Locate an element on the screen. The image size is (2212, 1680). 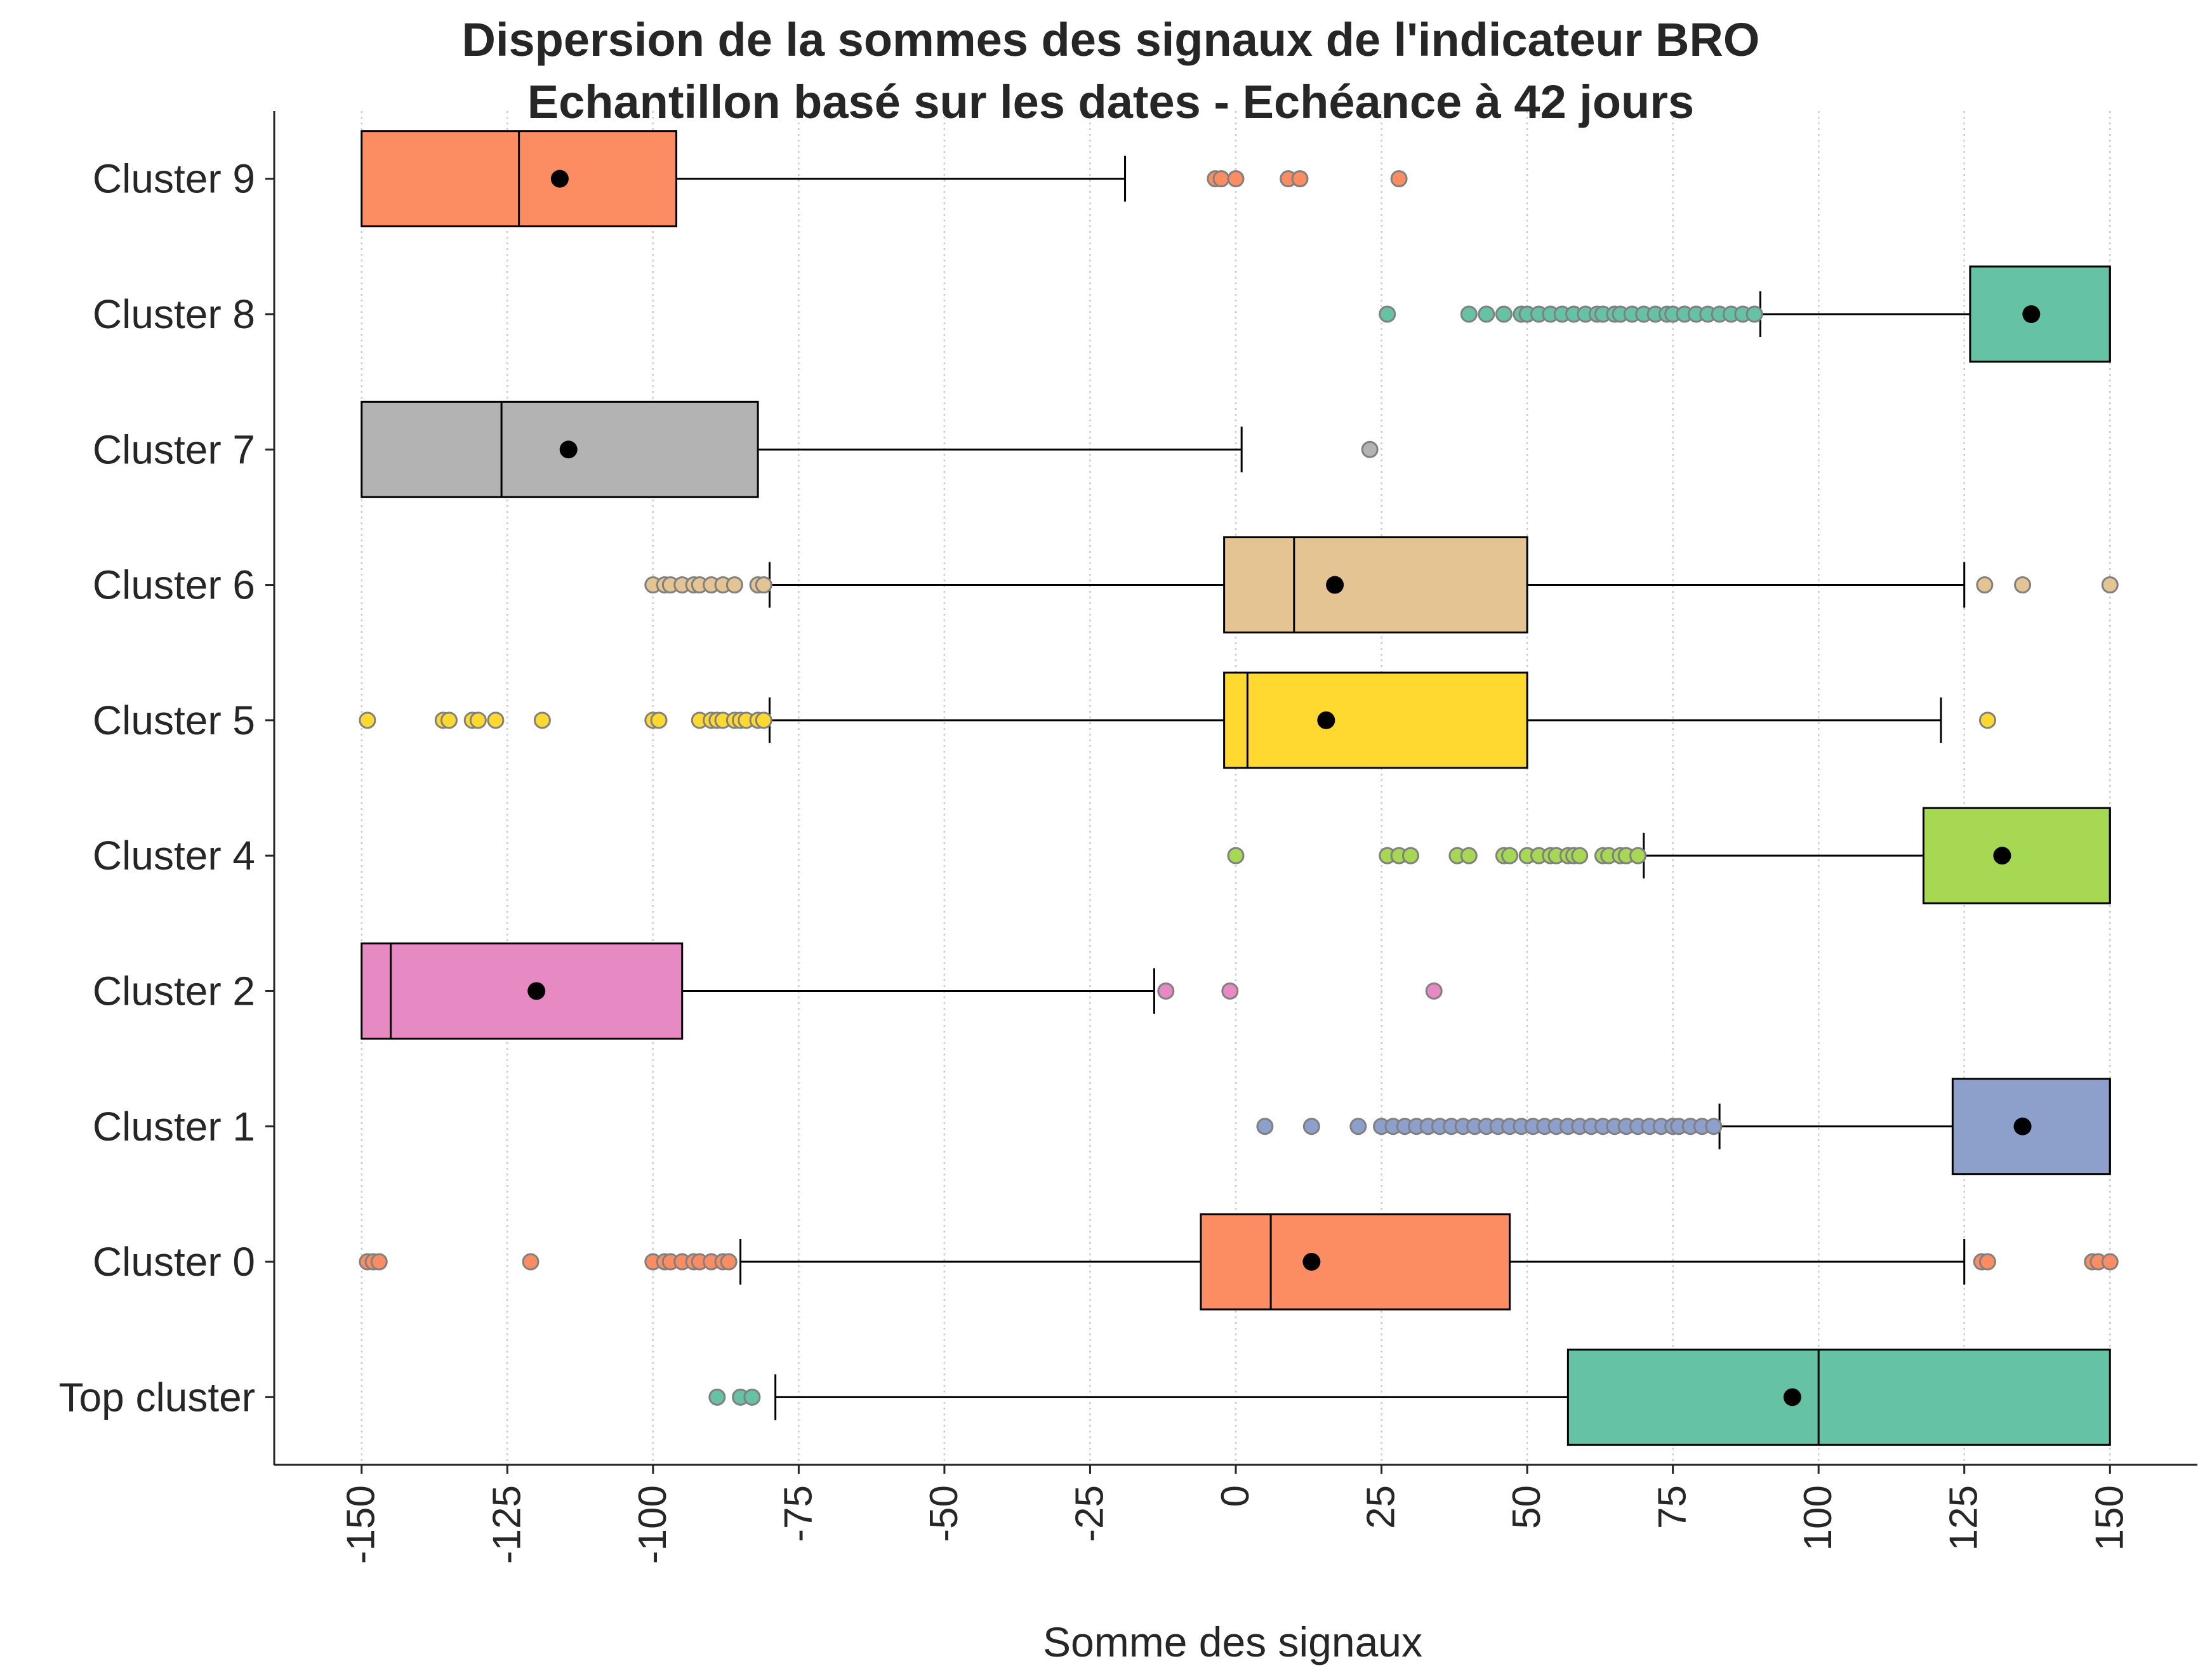
box-group-1: Cluster 8 is located at coordinates (1102, 314).